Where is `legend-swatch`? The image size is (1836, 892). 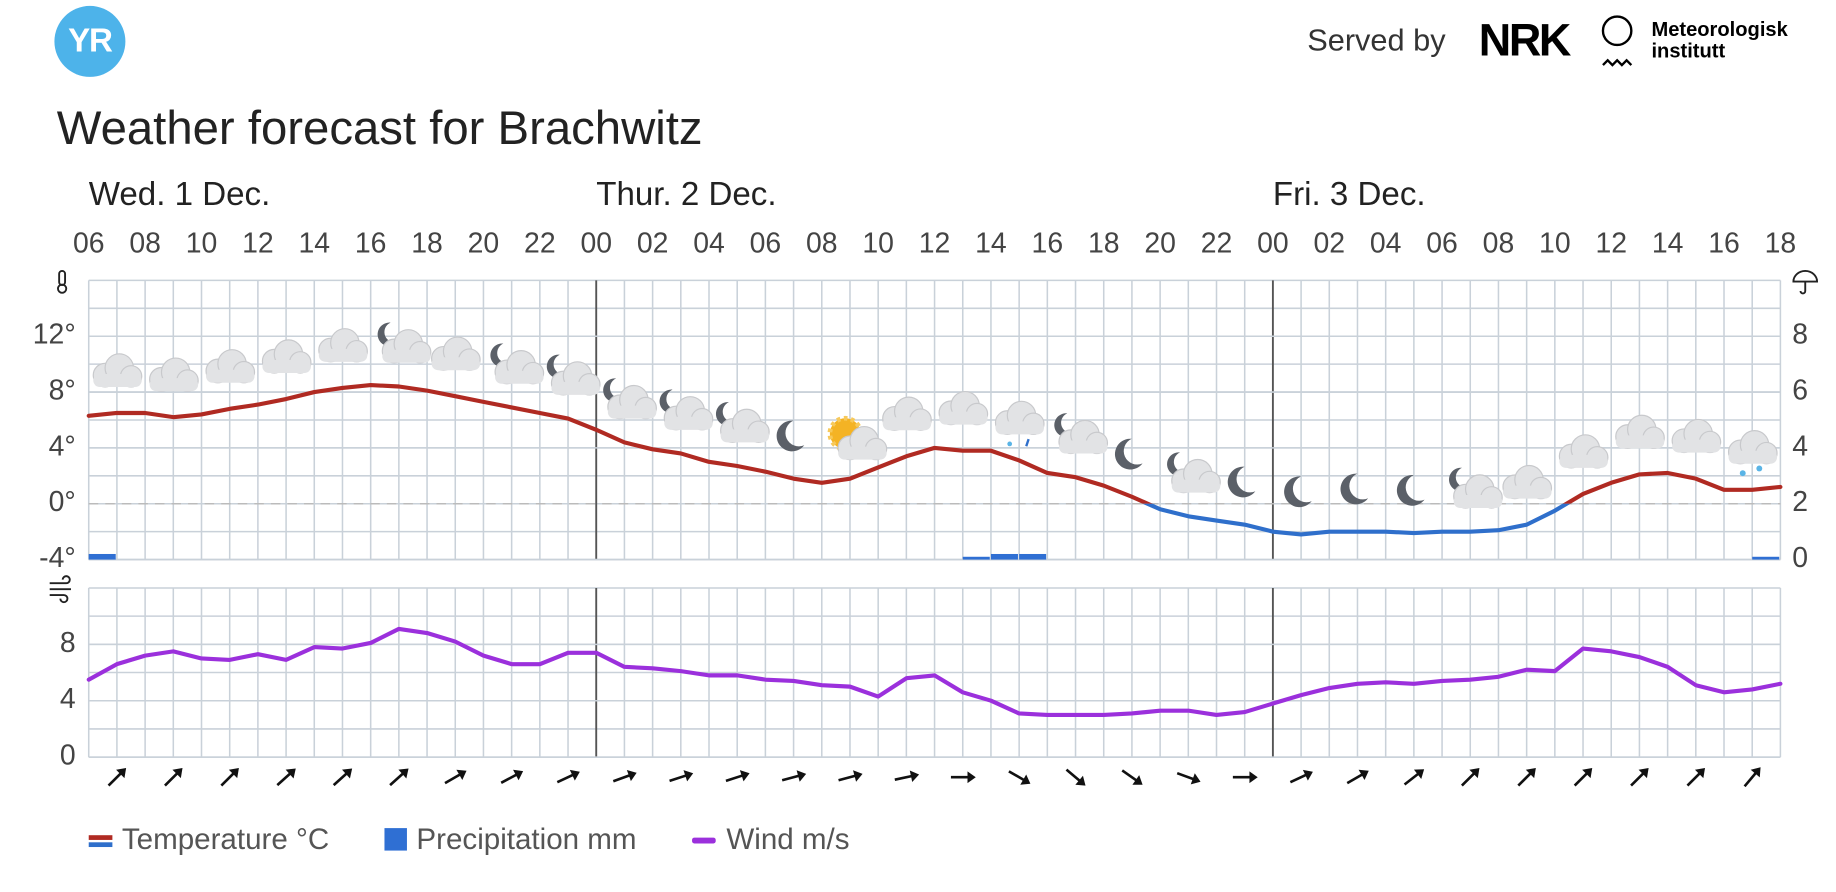 legend-swatch is located at coordinates (395, 839).